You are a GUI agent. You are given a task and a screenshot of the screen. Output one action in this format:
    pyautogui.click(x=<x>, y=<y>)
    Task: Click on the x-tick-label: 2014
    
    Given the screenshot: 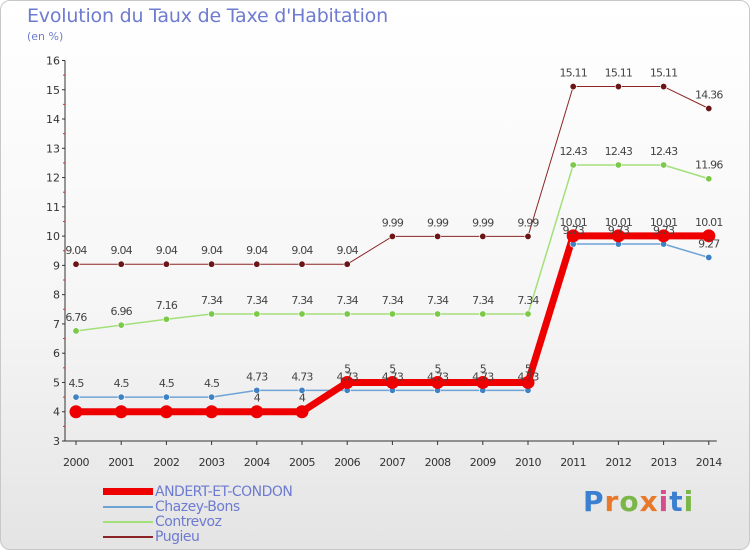 What is the action you would take?
    pyautogui.click(x=709, y=462)
    